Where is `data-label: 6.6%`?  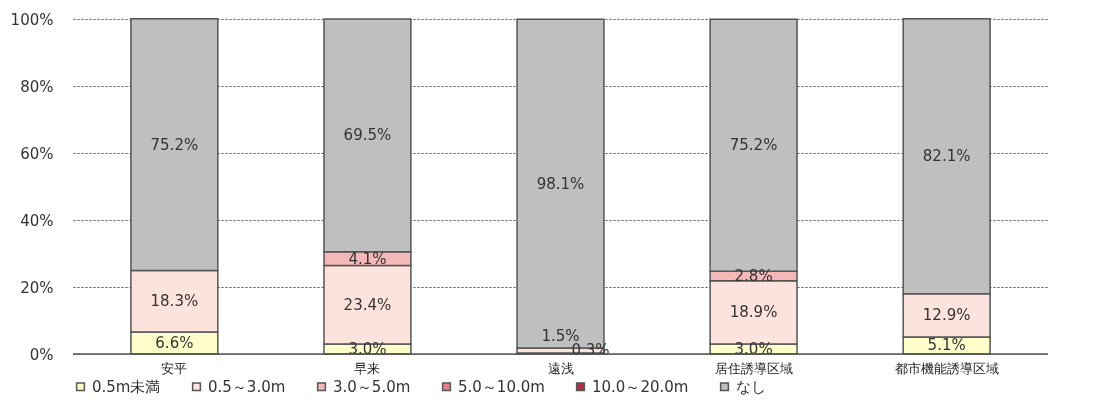 data-label: 6.6% is located at coordinates (174, 342).